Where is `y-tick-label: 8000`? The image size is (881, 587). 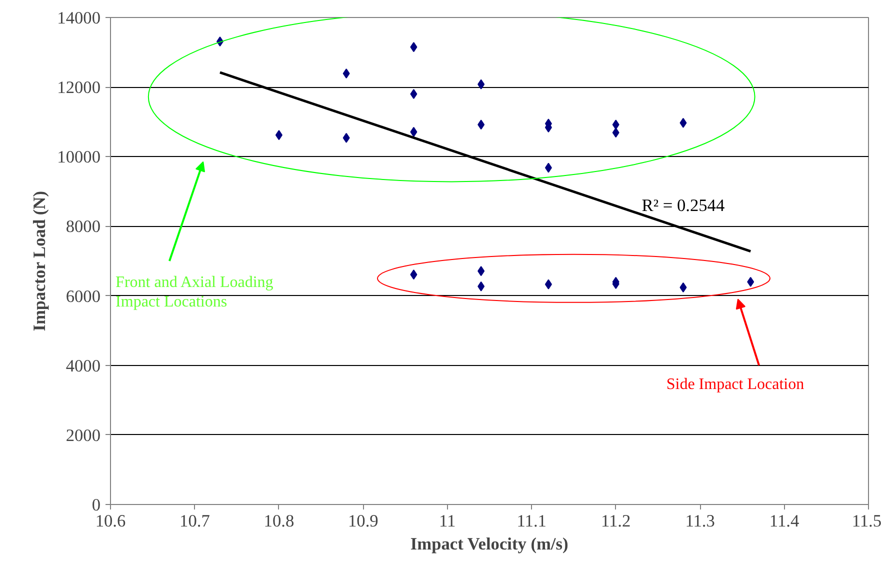
y-tick-label: 8000 is located at coordinates (83, 226).